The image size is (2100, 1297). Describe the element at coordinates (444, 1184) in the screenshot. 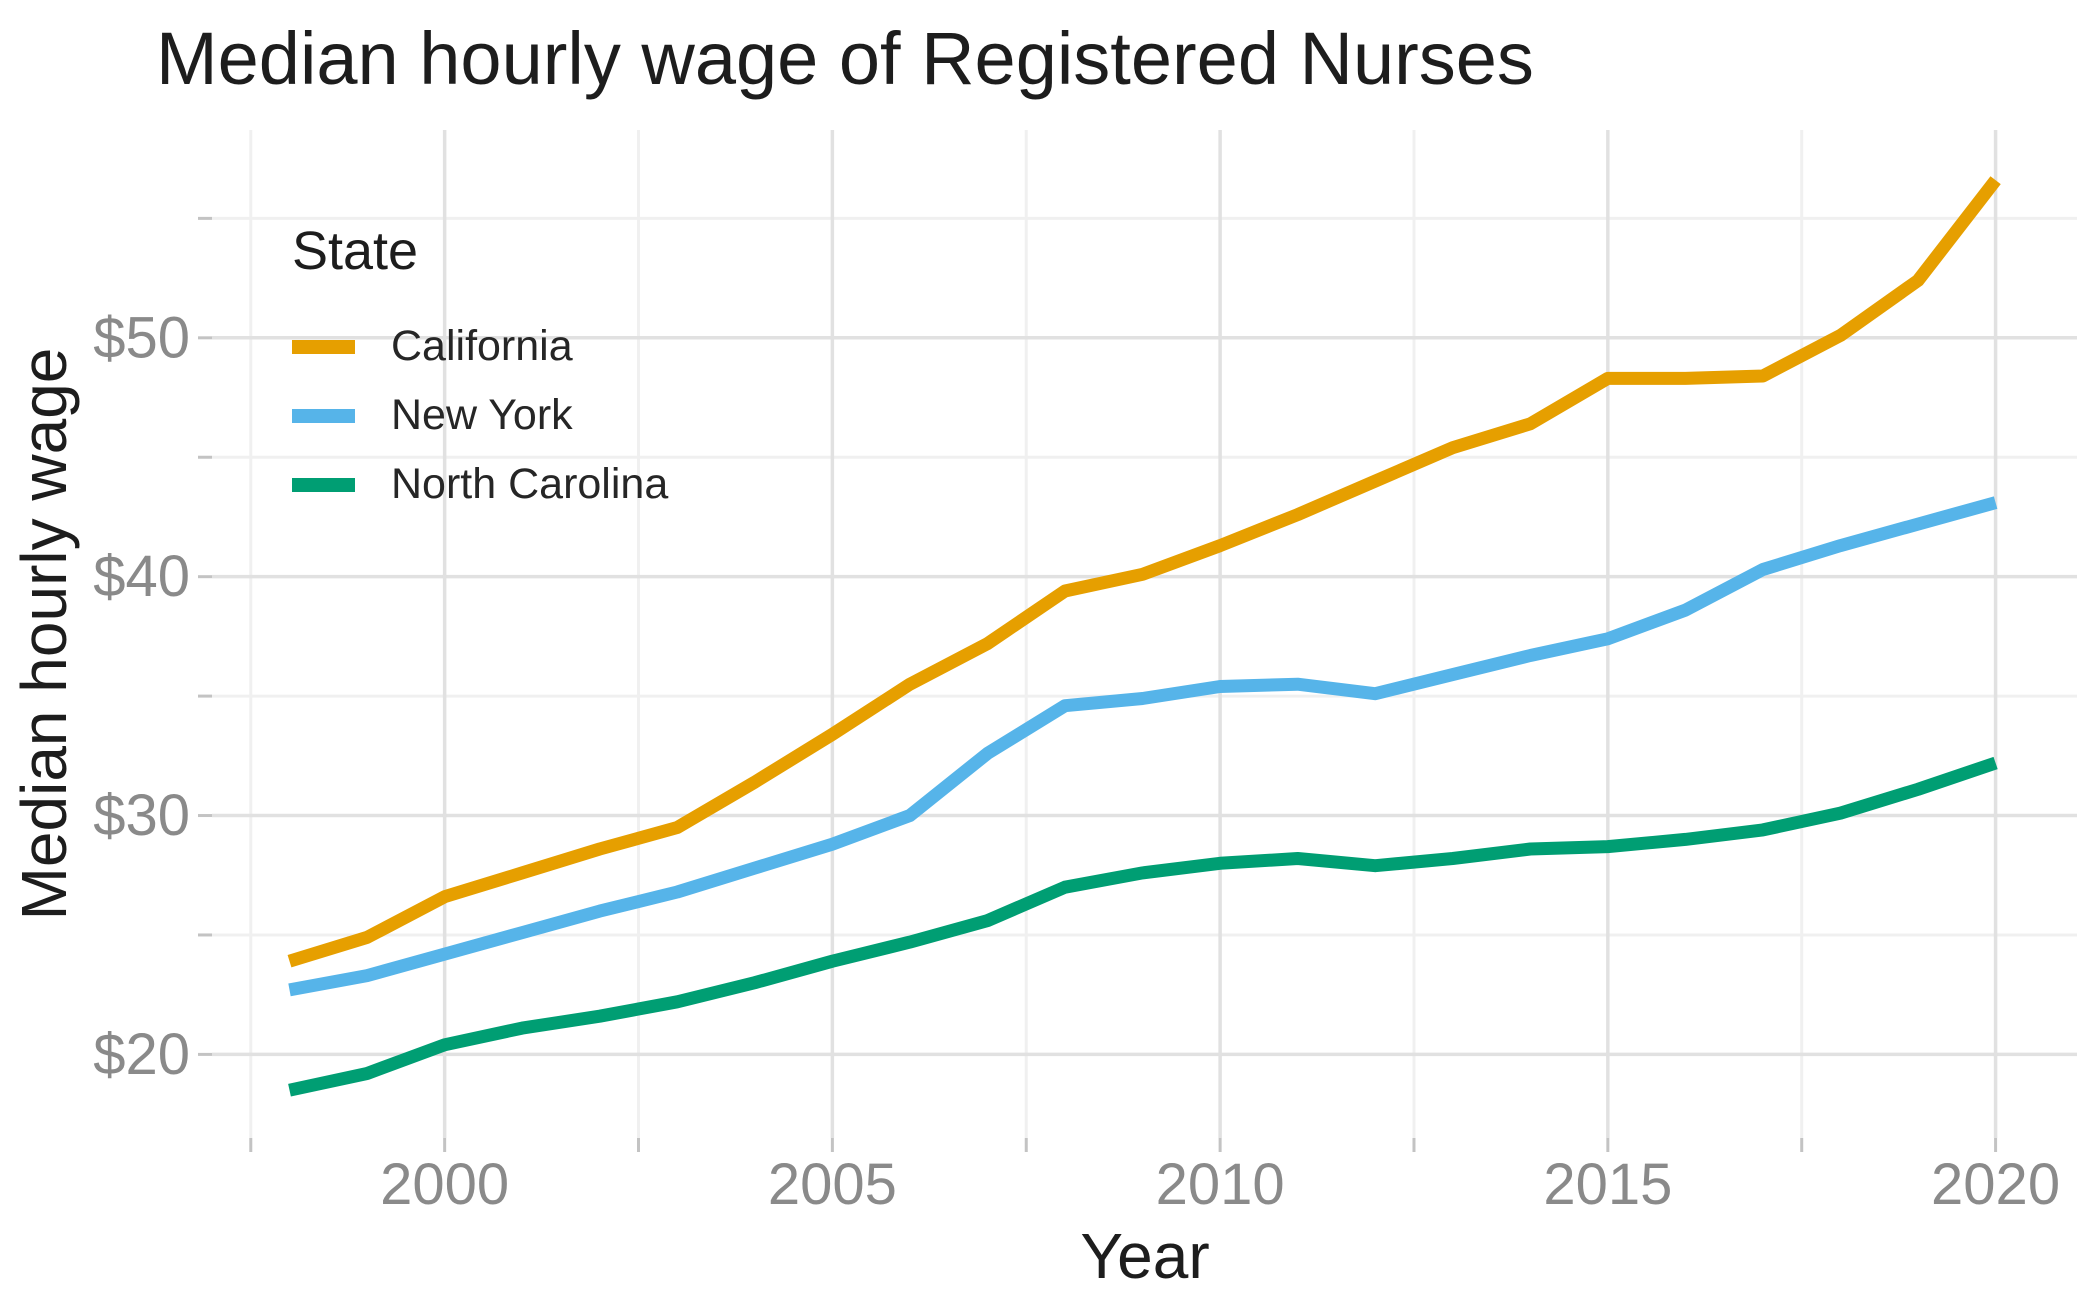

I see `x-tick-label: 2000` at that location.